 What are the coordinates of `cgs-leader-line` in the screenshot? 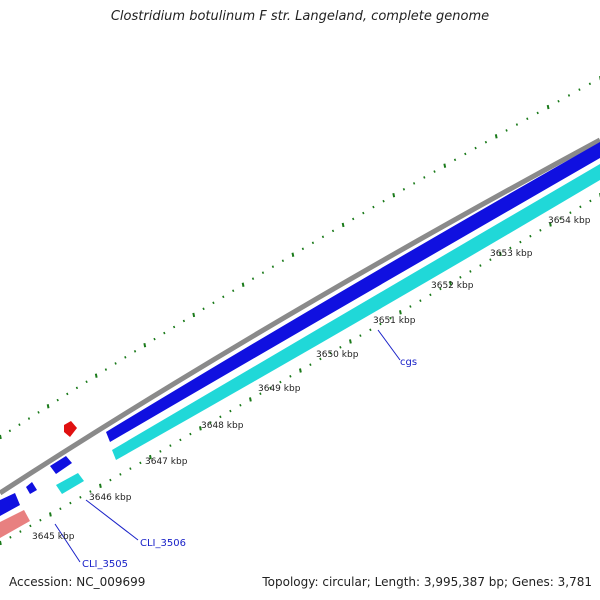 It's located at (389, 345).